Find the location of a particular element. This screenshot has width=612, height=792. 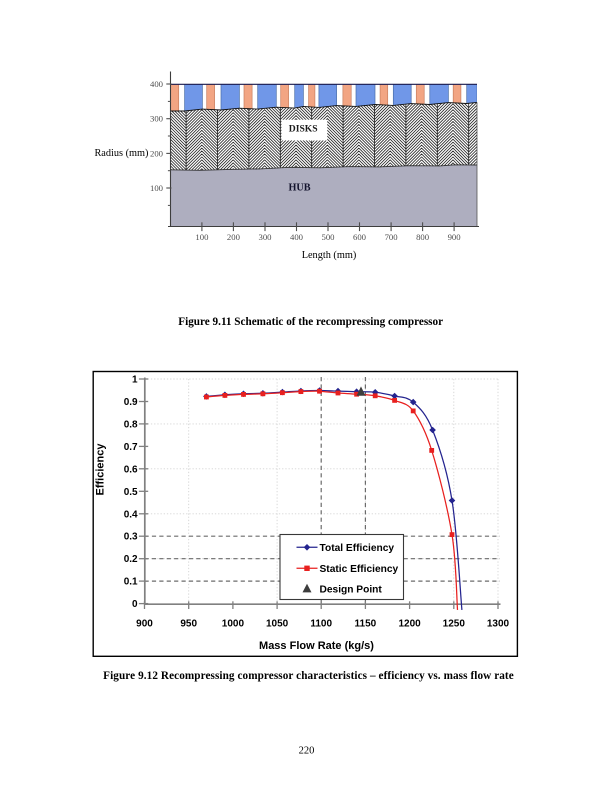

svg-text: Static Efficiency is located at coordinates (359, 569).